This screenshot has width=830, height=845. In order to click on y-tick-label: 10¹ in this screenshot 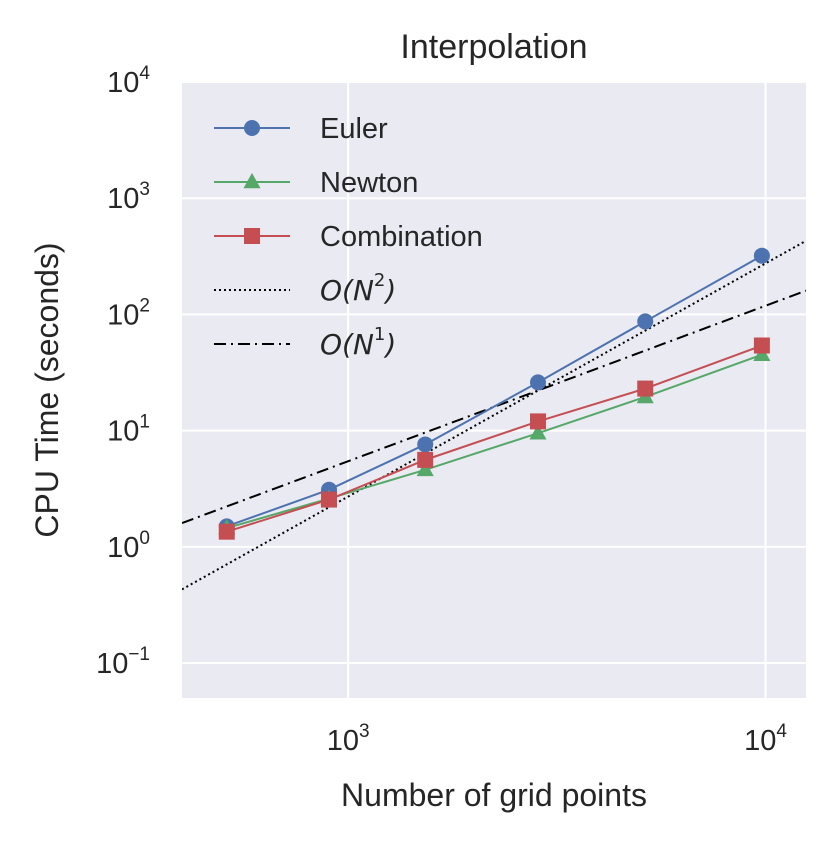, I will do `click(128, 430)`.